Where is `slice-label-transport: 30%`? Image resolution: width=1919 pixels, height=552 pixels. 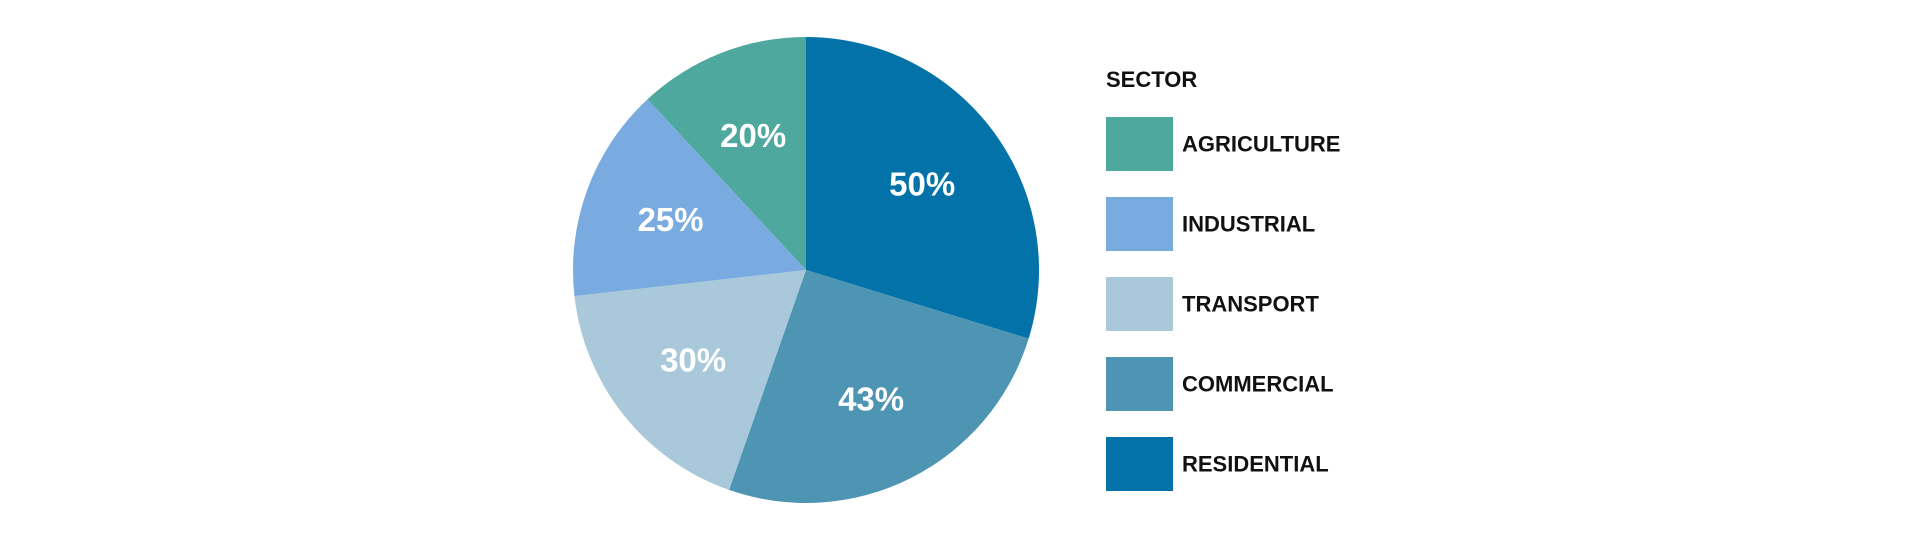 slice-label-transport: 30% is located at coordinates (693, 360).